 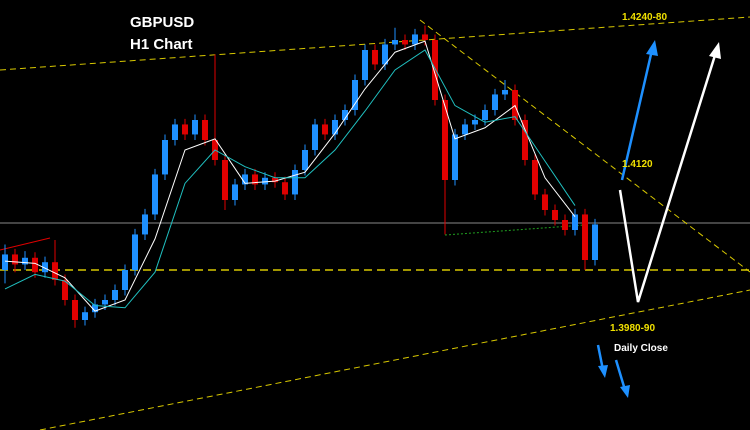 What do you see at coordinates (375, 43) in the screenshot?
I see `upper-trendline` at bounding box center [375, 43].